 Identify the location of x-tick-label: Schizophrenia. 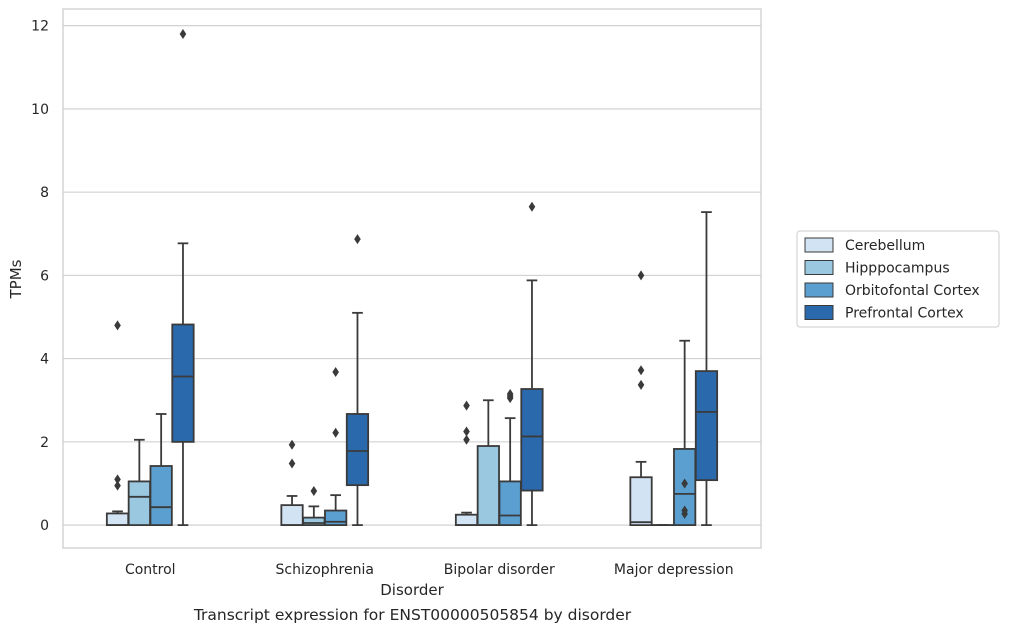
(325, 570).